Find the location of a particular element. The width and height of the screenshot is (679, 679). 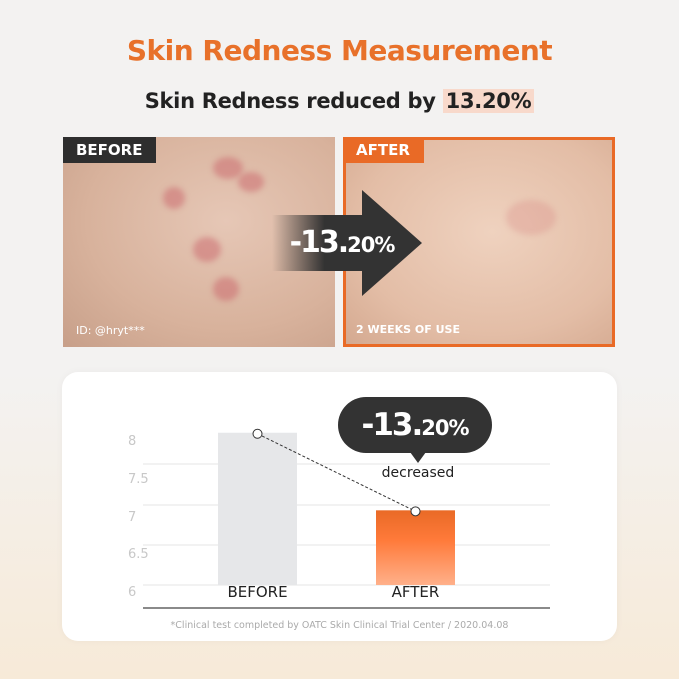

duration-caption: 2 WEEKS OF USE is located at coordinates (408, 329).